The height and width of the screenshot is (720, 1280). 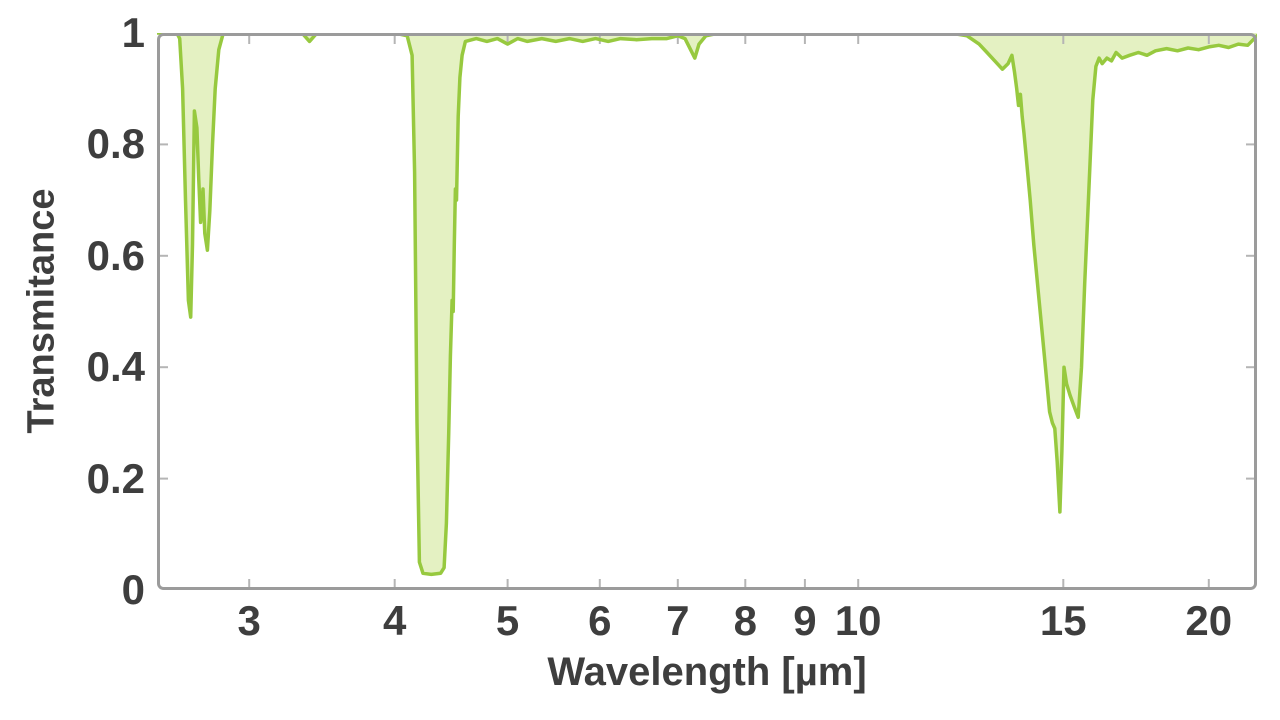 I want to click on y-tick-label: 1, so click(x=133, y=32).